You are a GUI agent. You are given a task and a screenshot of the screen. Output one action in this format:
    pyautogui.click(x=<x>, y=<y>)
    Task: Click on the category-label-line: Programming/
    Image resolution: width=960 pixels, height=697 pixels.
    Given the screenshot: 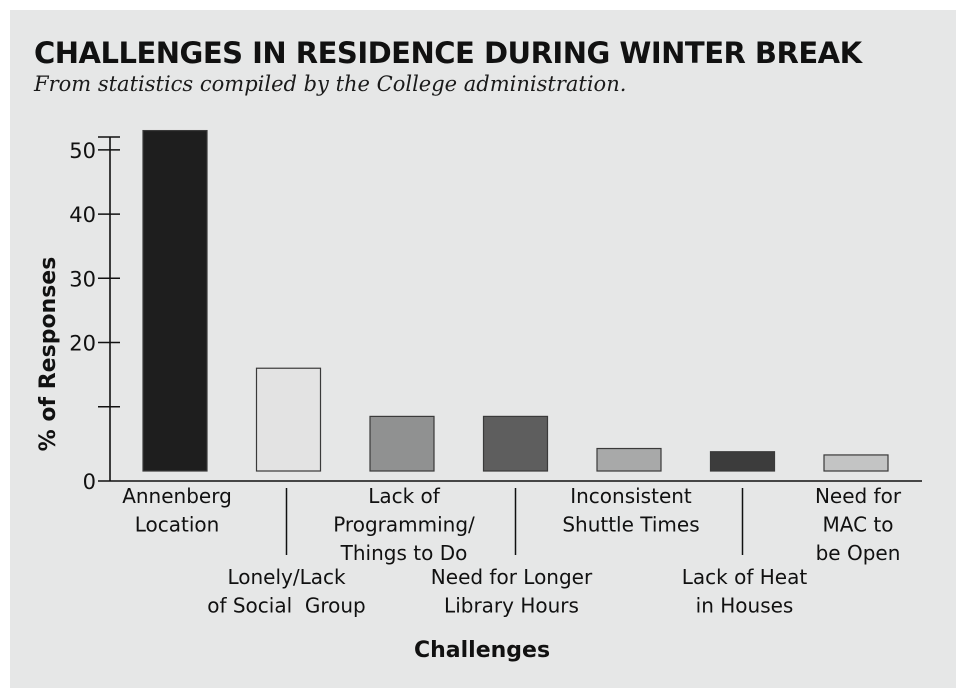 What is the action you would take?
    pyautogui.click(x=404, y=525)
    